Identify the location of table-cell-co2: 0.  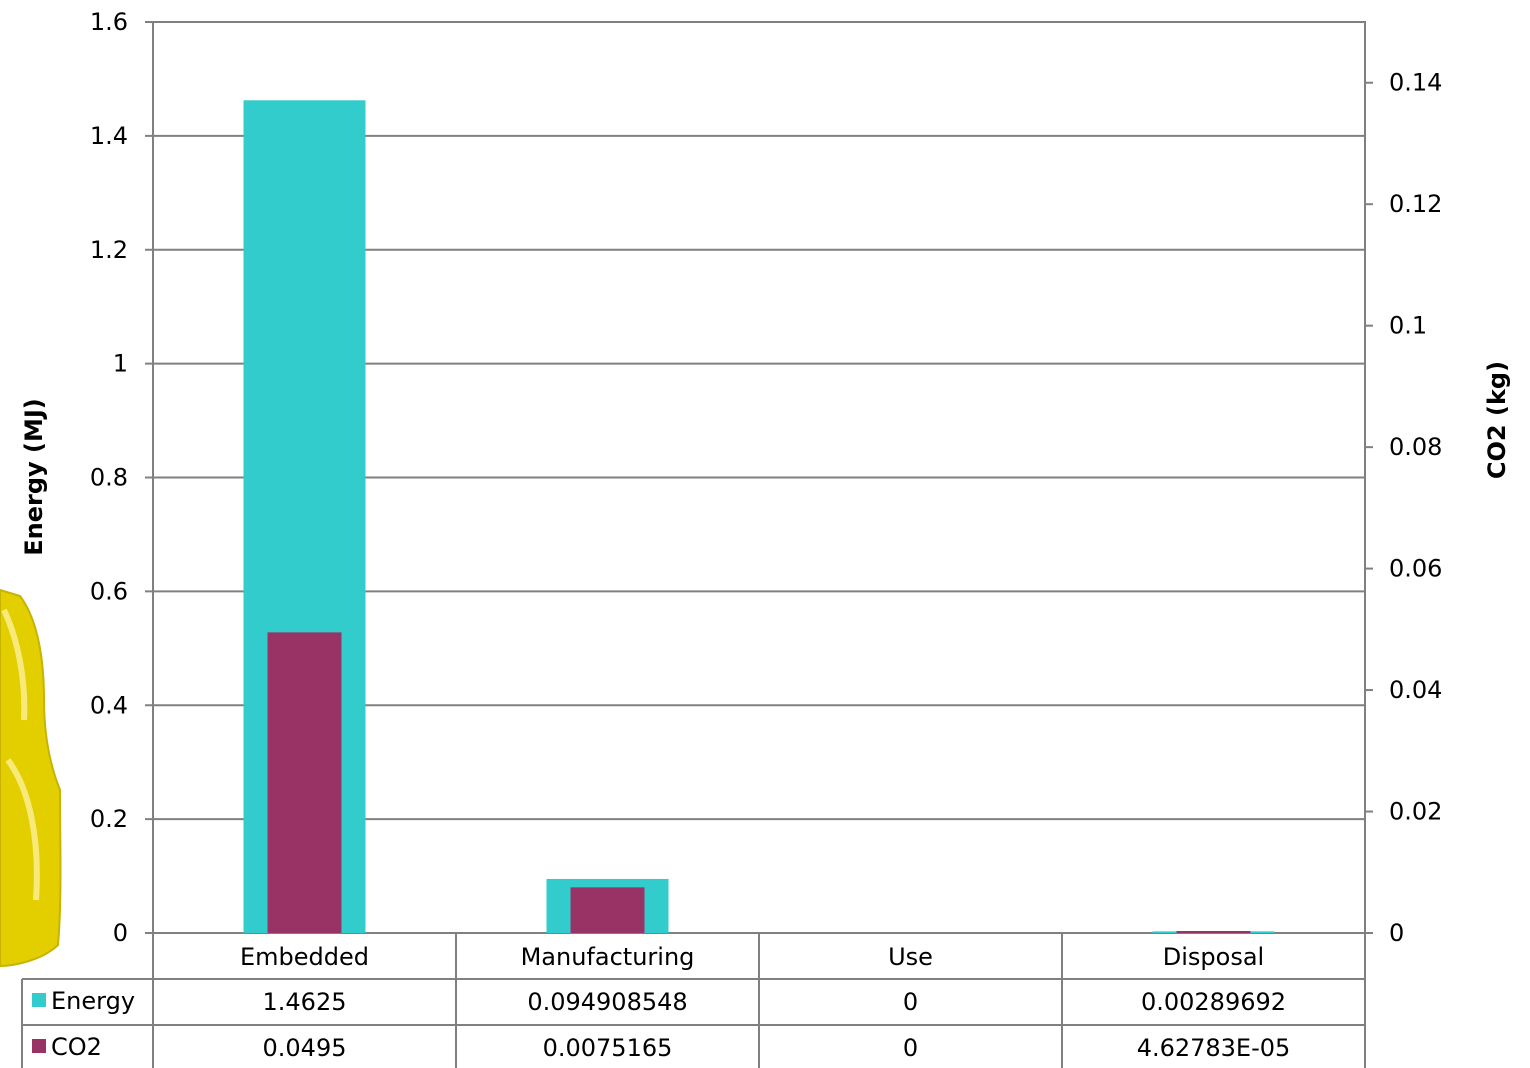
(910, 1048).